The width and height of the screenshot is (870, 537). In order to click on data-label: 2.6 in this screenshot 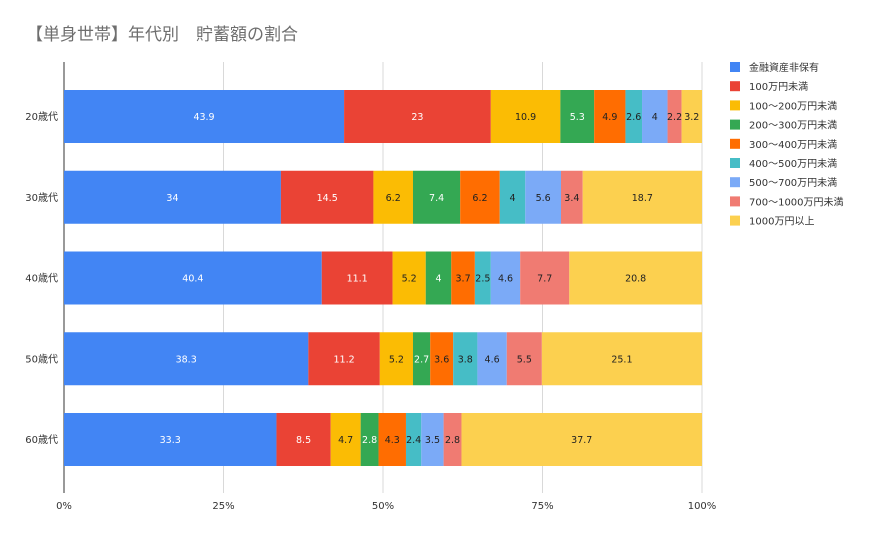, I will do `click(633, 117)`.